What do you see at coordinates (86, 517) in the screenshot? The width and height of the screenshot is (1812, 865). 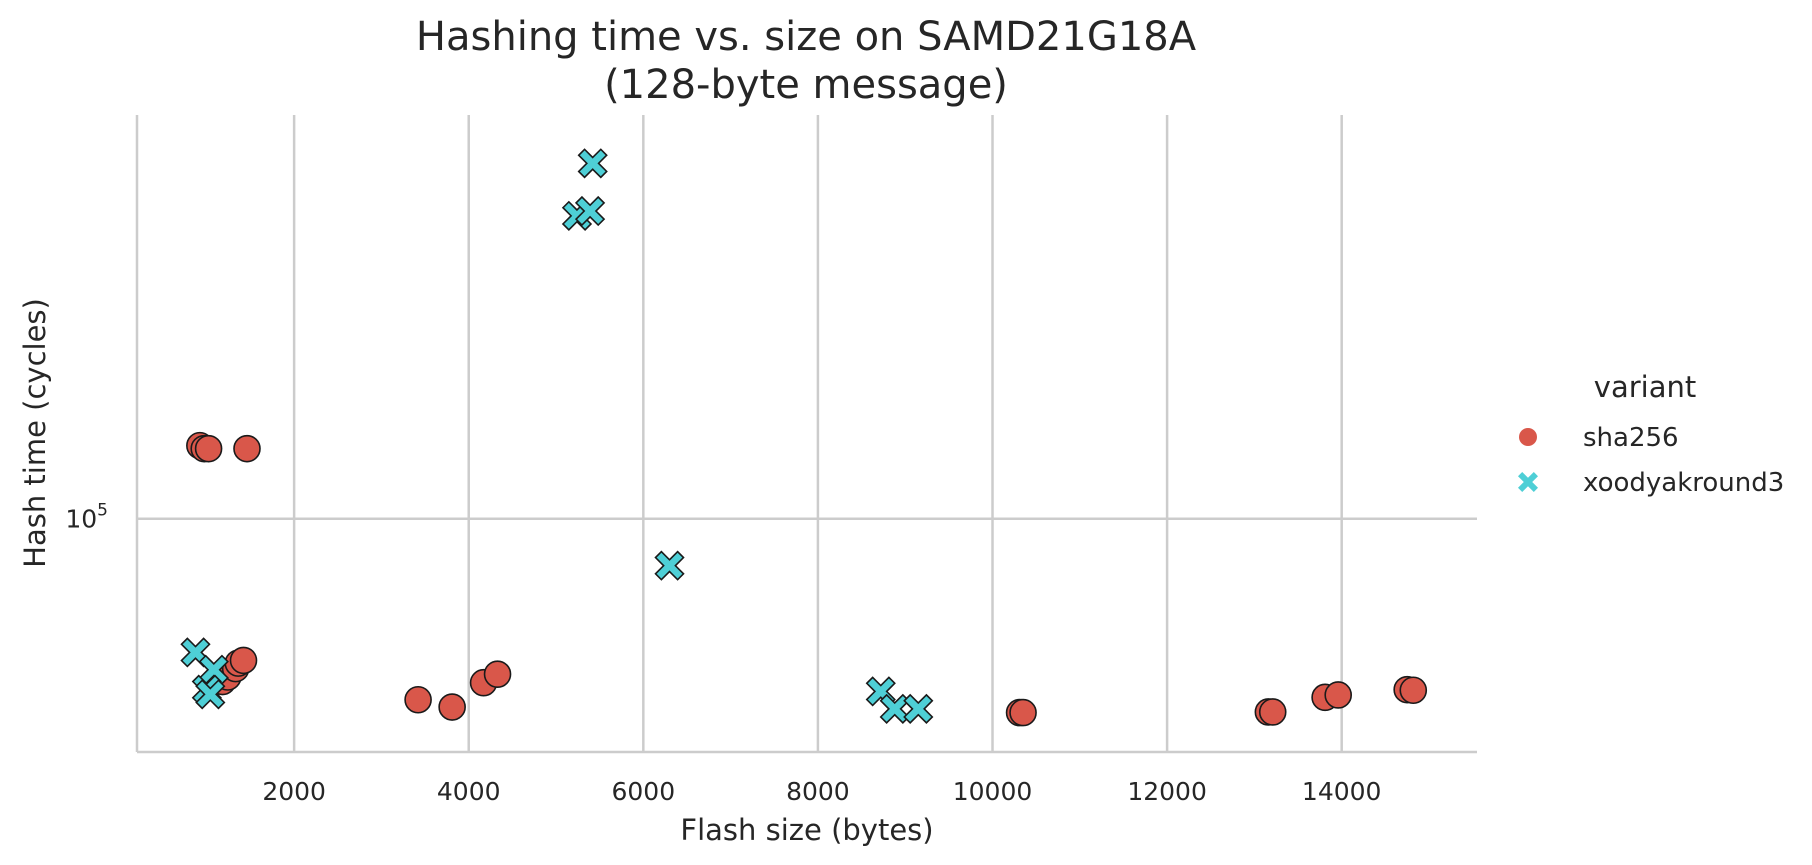 I see `y-tick-label: 105` at bounding box center [86, 517].